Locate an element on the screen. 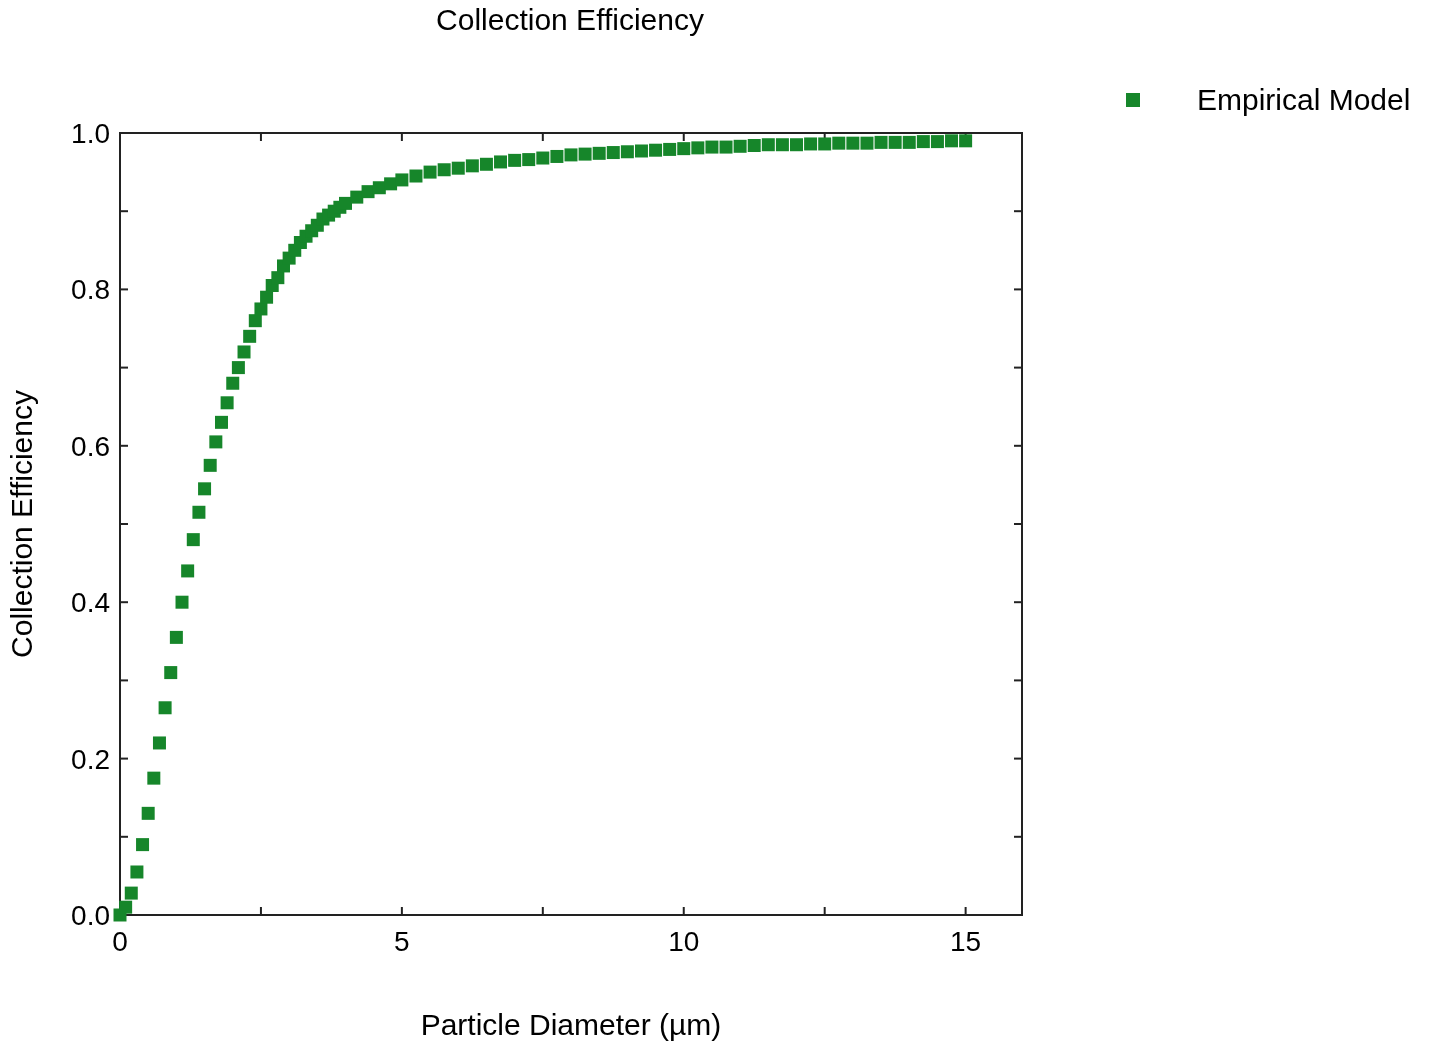 Image resolution: width=1445 pixels, height=1042 pixels. y-tick-label: 0.4 is located at coordinates (90, 603).